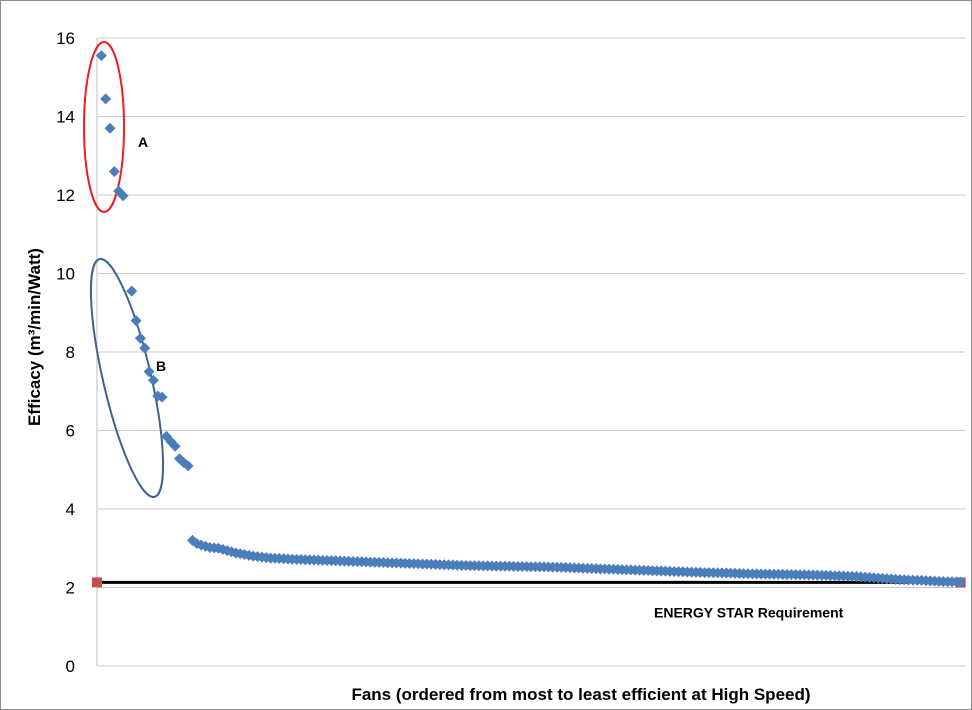 The height and width of the screenshot is (710, 972). I want to click on axes: 0 2 4 6 8 10 12 14 16, so click(77, 352).